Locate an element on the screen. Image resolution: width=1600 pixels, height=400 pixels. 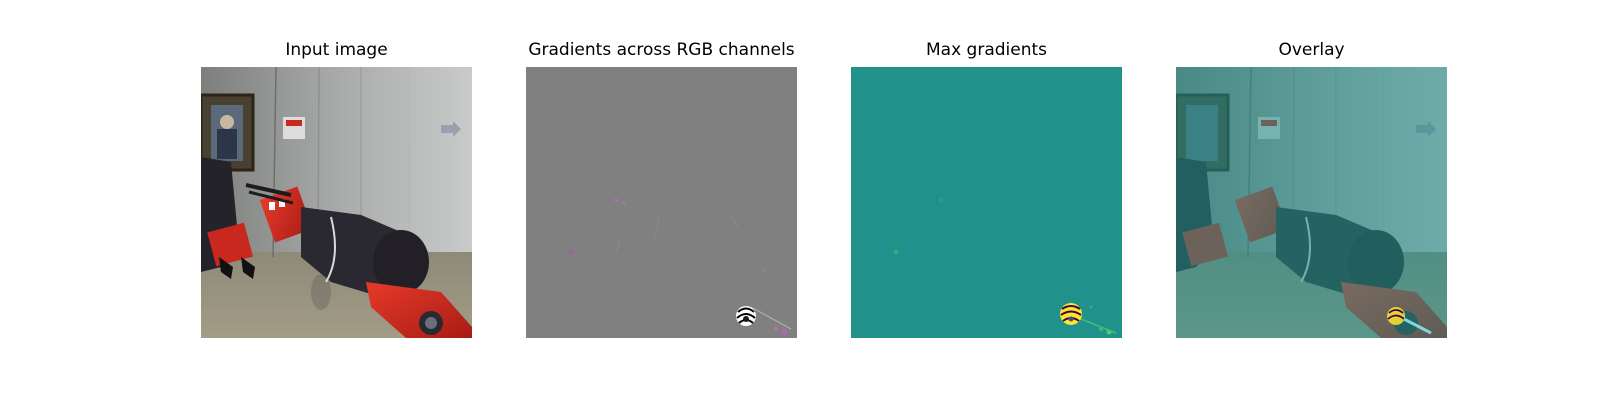
overlay-hotspot is located at coordinates (1409, 321).